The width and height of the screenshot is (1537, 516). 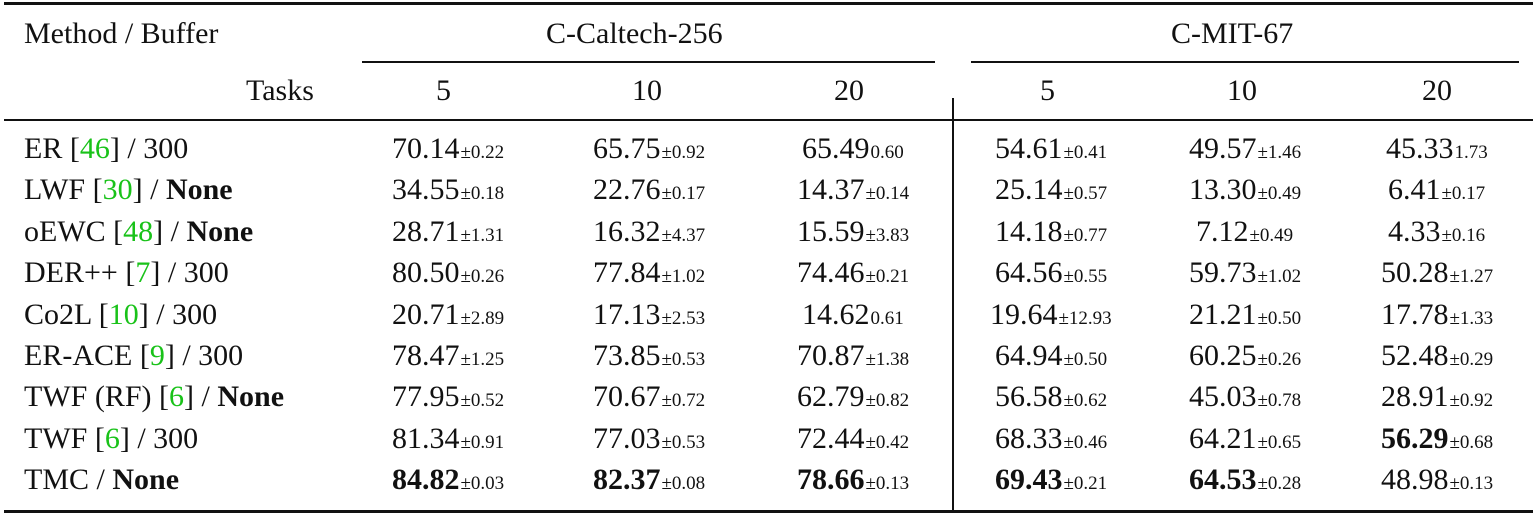 What do you see at coordinates (482, 442) in the screenshot?
I see `std-deviation: ±0.91` at bounding box center [482, 442].